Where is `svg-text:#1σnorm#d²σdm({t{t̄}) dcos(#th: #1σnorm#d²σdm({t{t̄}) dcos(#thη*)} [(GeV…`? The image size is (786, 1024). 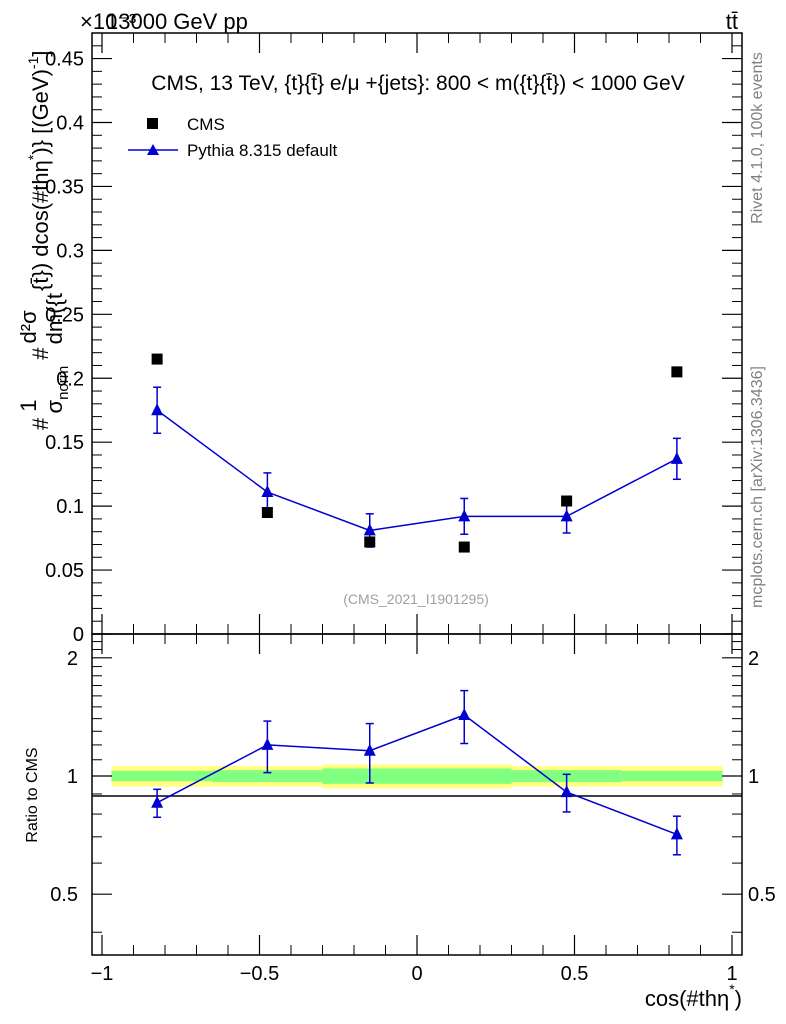 svg-text:#1σnorm#d²σdm({t{t̄}) dcos(#th: #1σnorm#d²σdm({t{t̄}) dcos(#thη*)} [(GeV… is located at coordinates (44, 241).